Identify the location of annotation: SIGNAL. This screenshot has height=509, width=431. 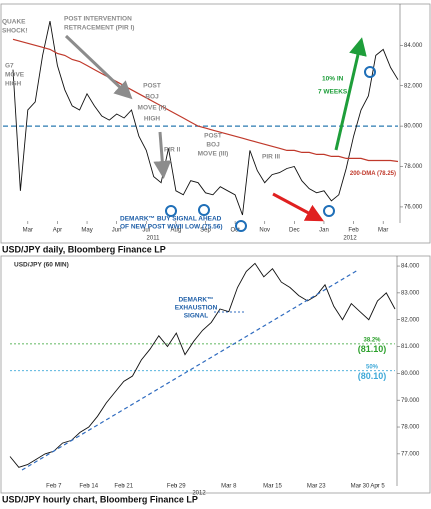
(196, 316).